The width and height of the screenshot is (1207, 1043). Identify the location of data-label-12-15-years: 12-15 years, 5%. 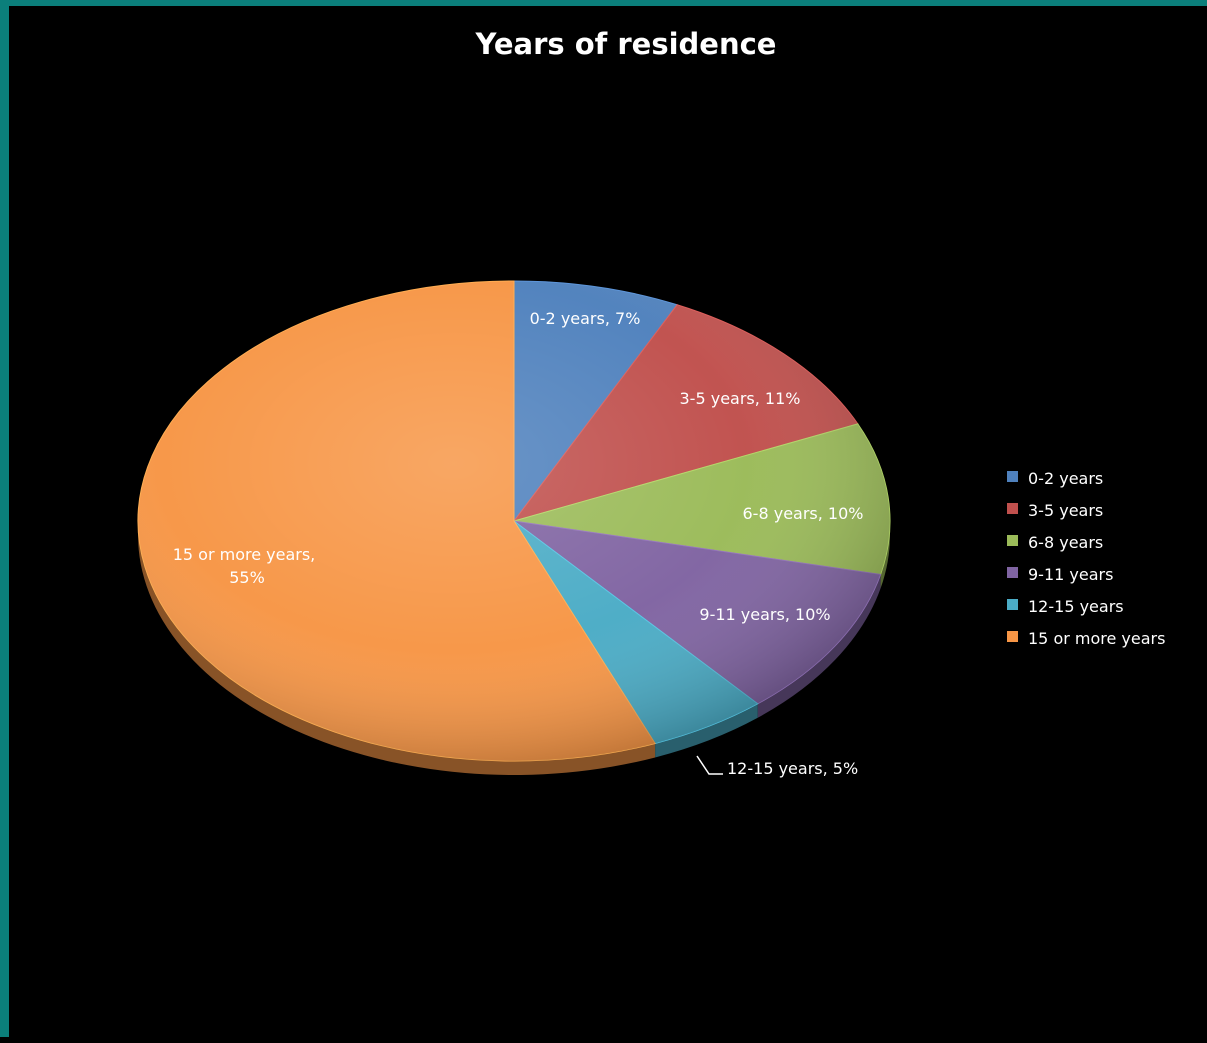
(792, 768).